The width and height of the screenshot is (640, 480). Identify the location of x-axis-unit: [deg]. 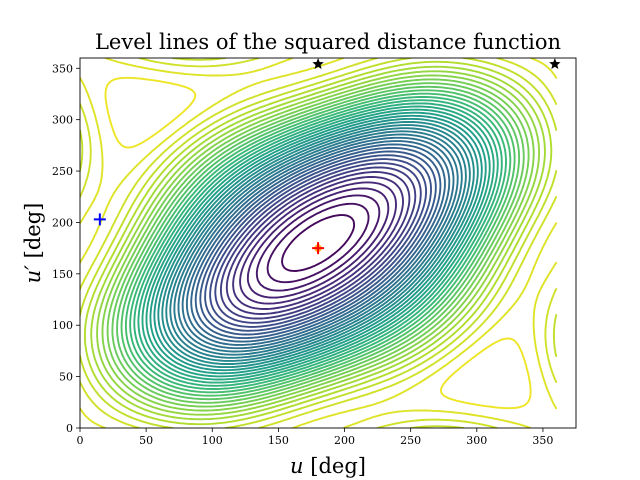
(338, 466).